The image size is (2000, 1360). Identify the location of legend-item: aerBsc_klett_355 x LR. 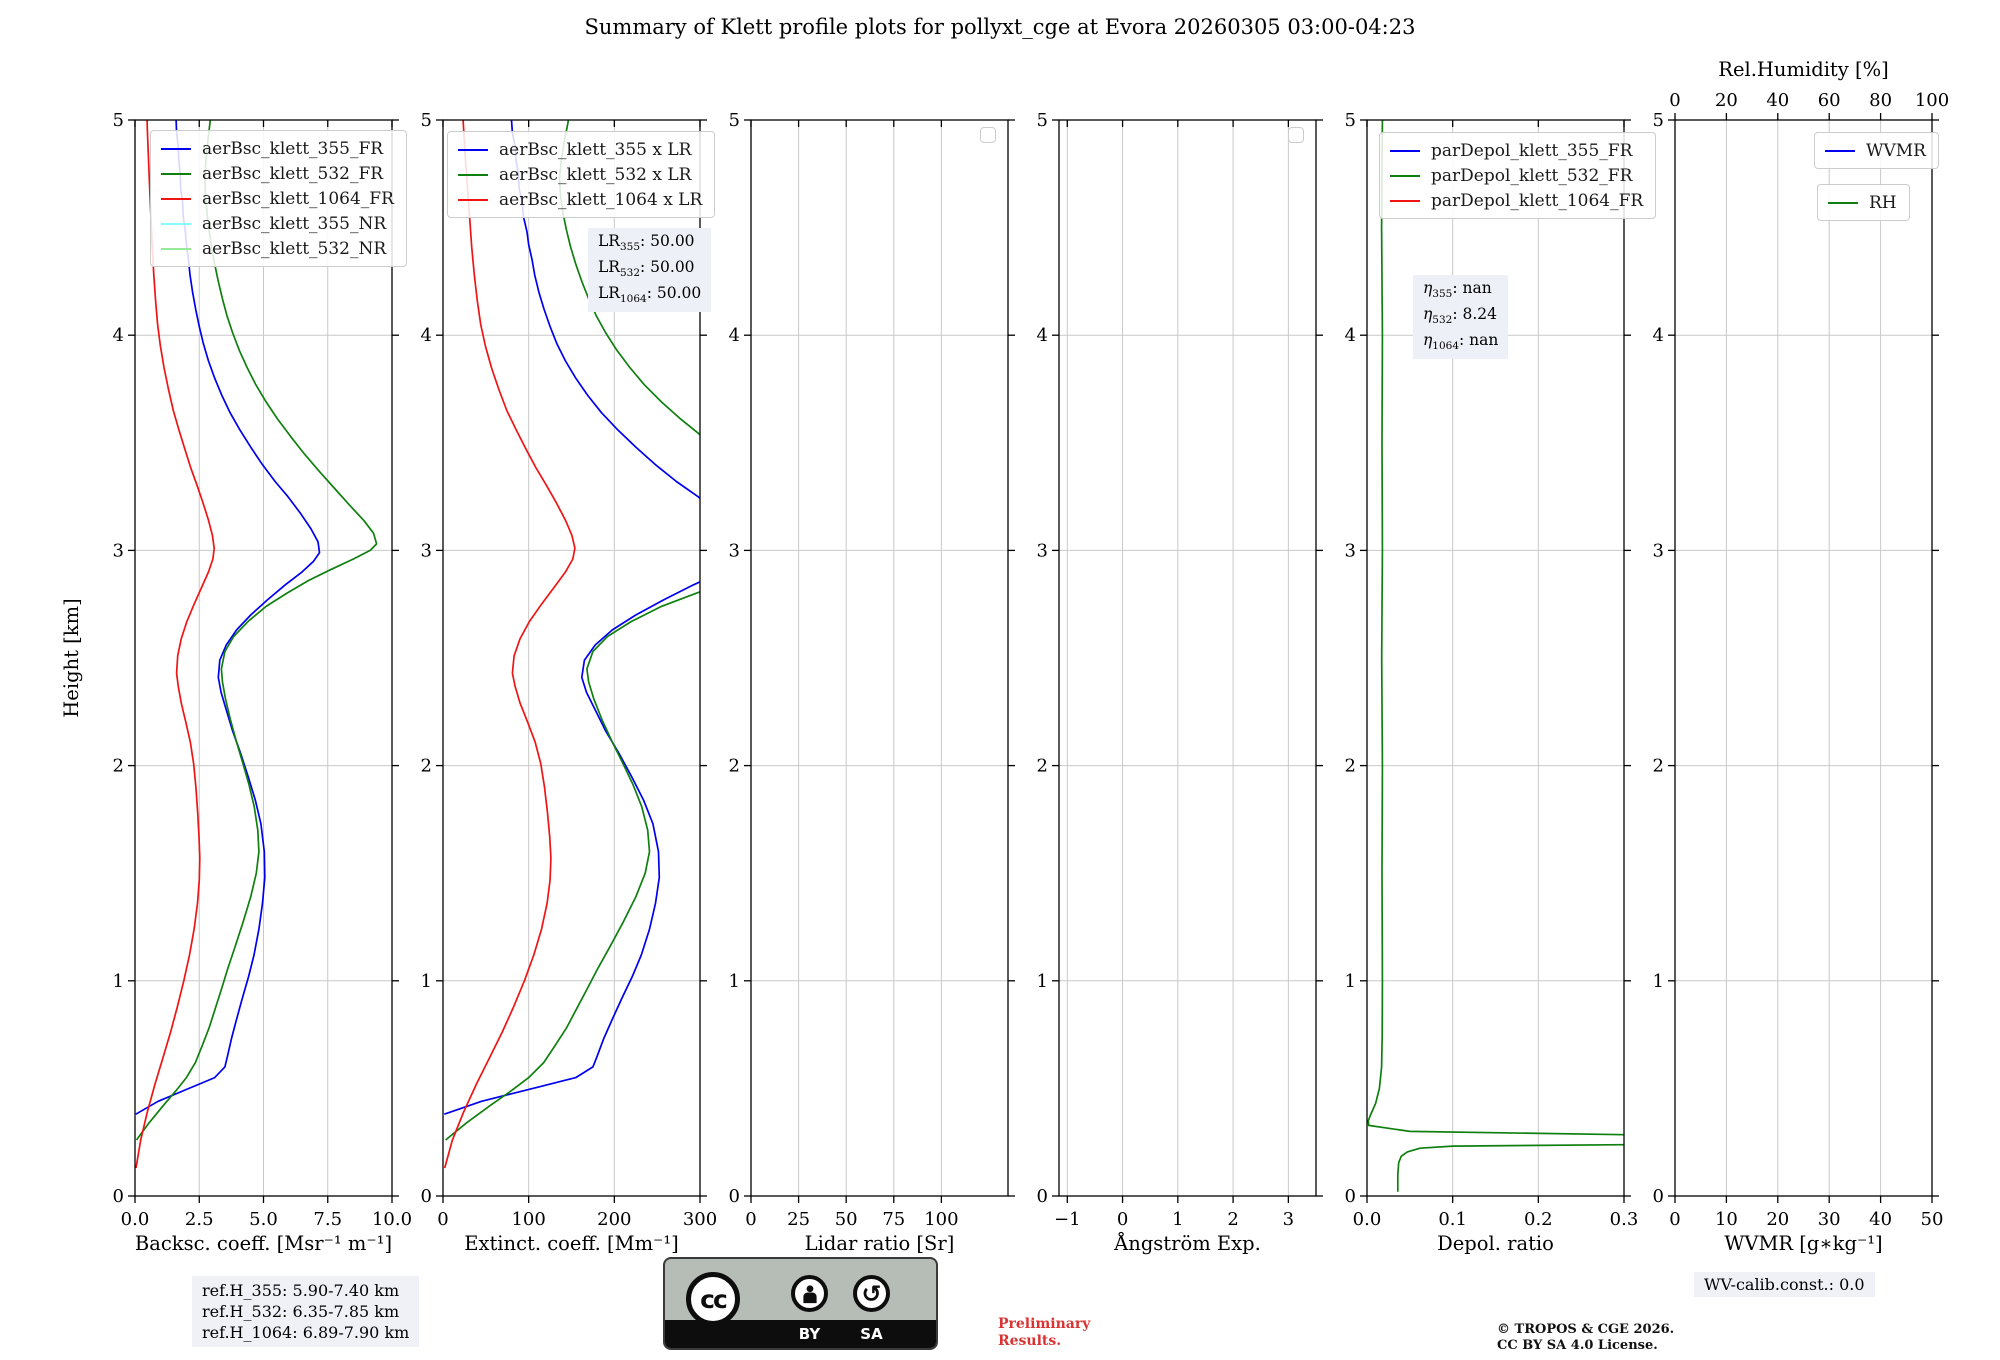
(580, 149).